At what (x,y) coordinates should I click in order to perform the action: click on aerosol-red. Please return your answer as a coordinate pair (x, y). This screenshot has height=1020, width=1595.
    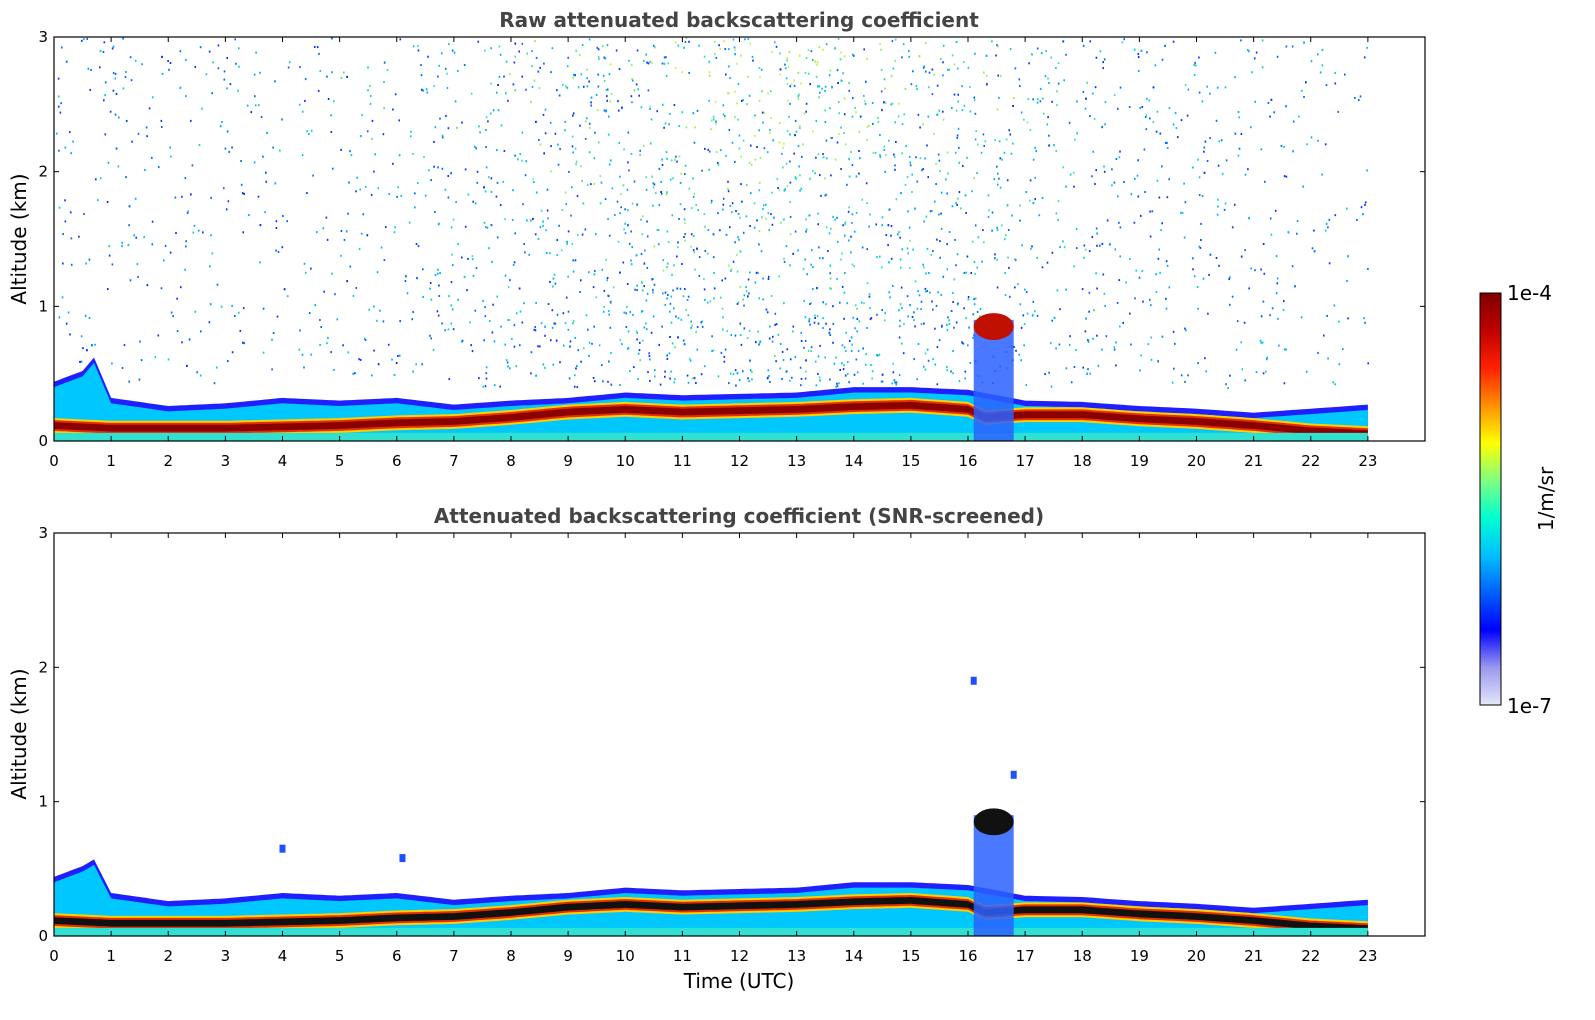
    Looking at the image, I should click on (711, 913).